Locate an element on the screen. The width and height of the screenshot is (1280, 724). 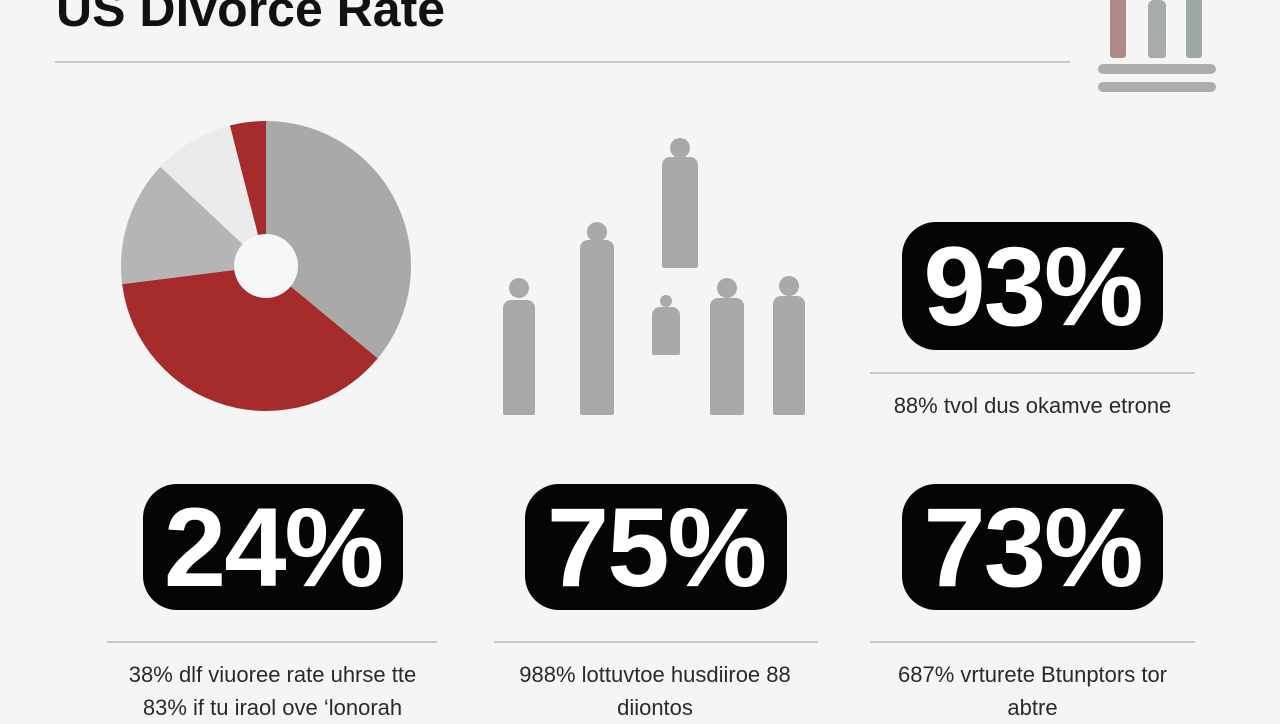
stat-caption: 988% lottuvtoe husdiiroe 88 diiontos is located at coordinates (655, 691).